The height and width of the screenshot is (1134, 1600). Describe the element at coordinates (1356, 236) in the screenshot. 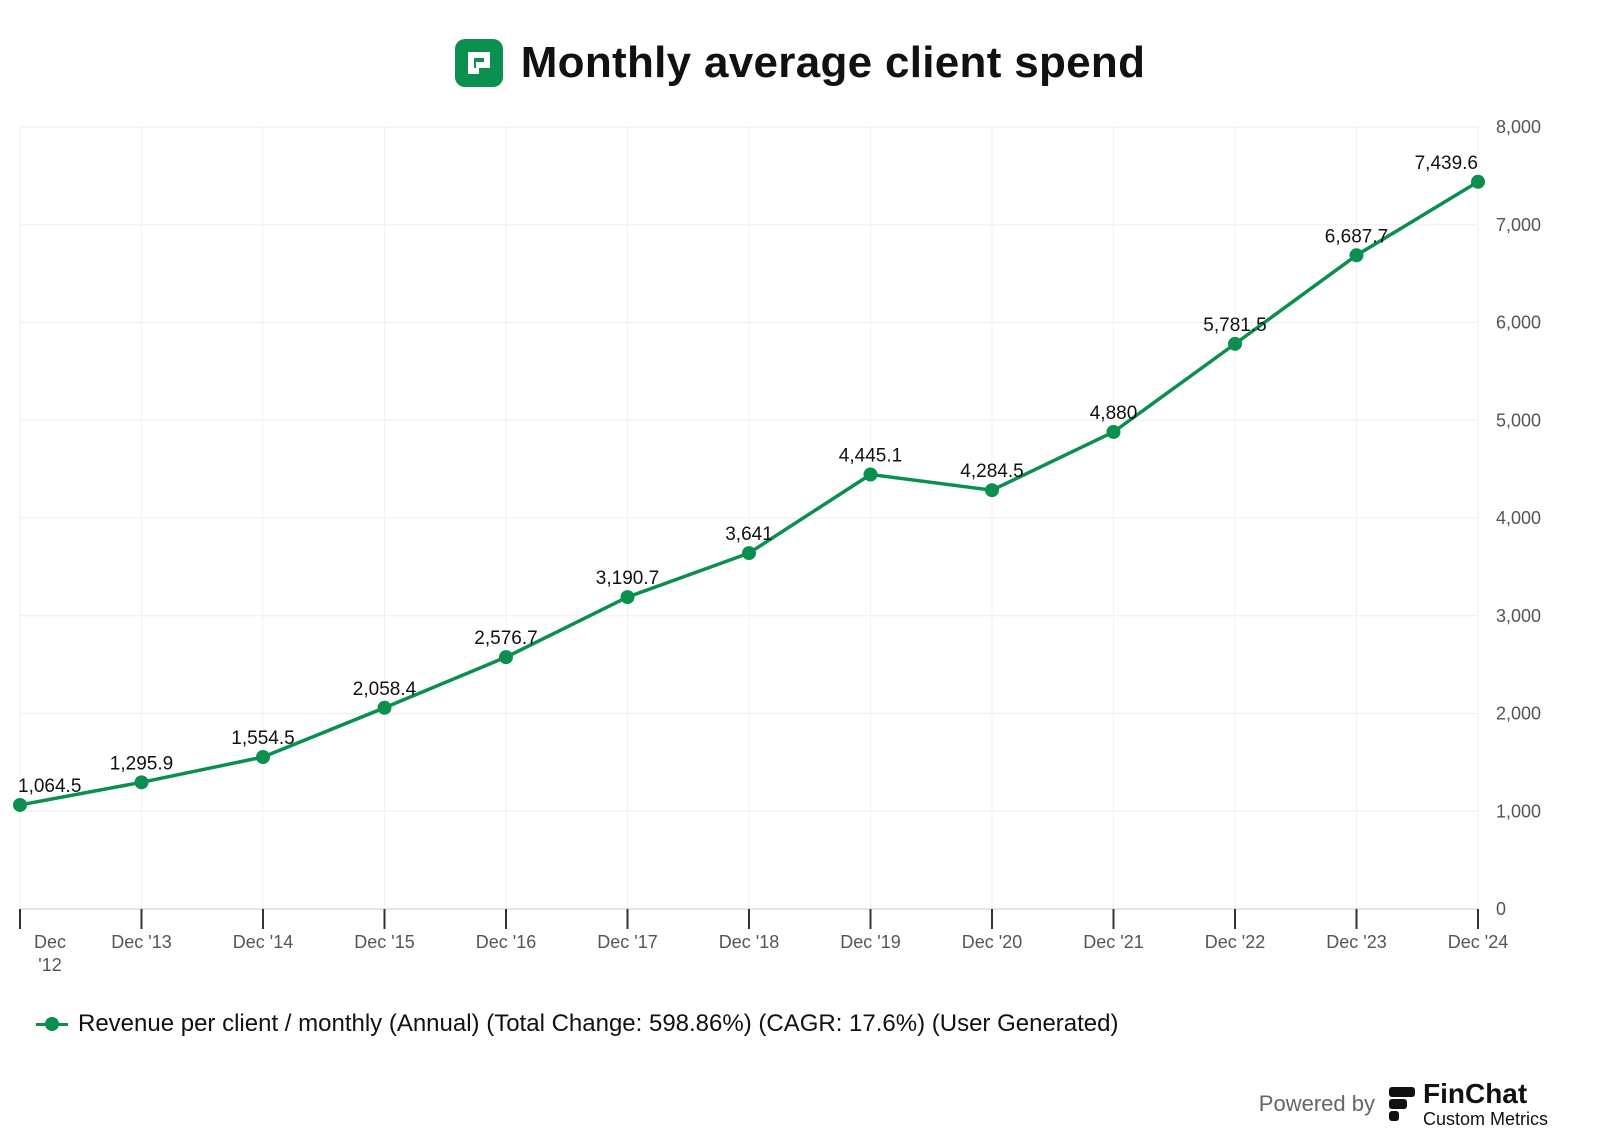

I see `data-label: 6,687.7` at that location.